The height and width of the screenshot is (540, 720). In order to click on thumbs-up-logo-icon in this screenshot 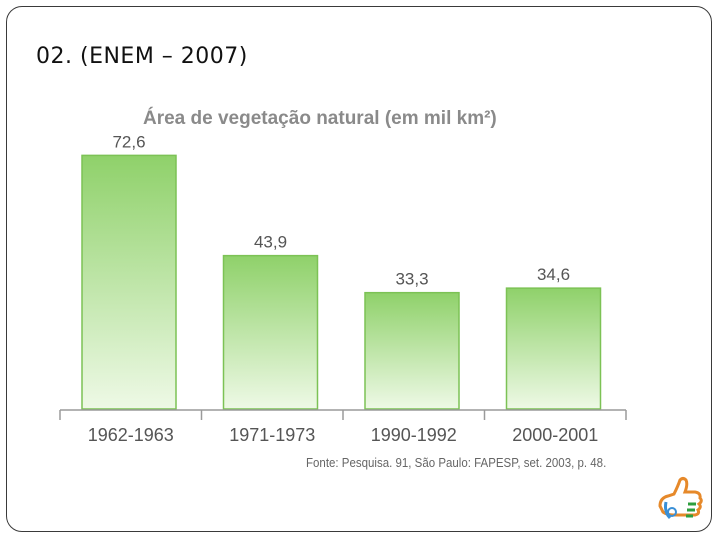, I will do `click(680, 498)`.